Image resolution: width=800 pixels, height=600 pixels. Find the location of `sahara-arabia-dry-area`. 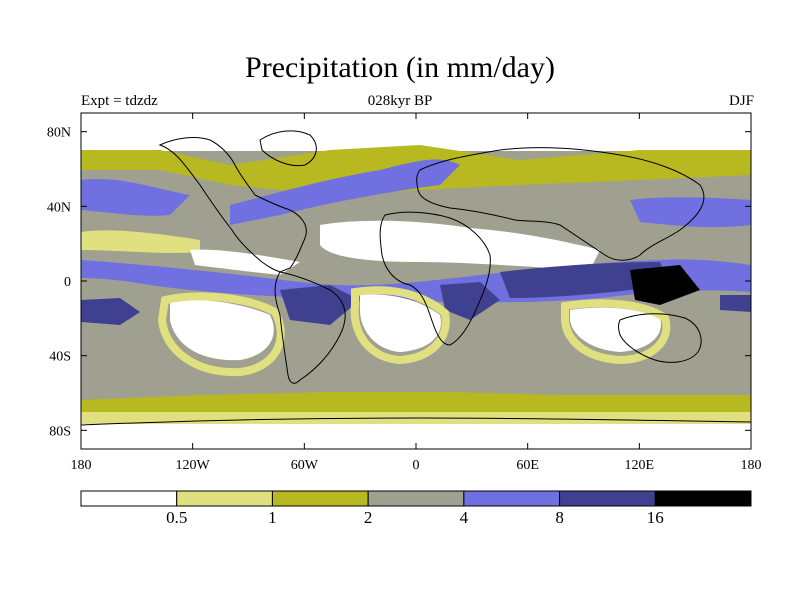

sahara-arabia-dry-area is located at coordinates (460, 245).